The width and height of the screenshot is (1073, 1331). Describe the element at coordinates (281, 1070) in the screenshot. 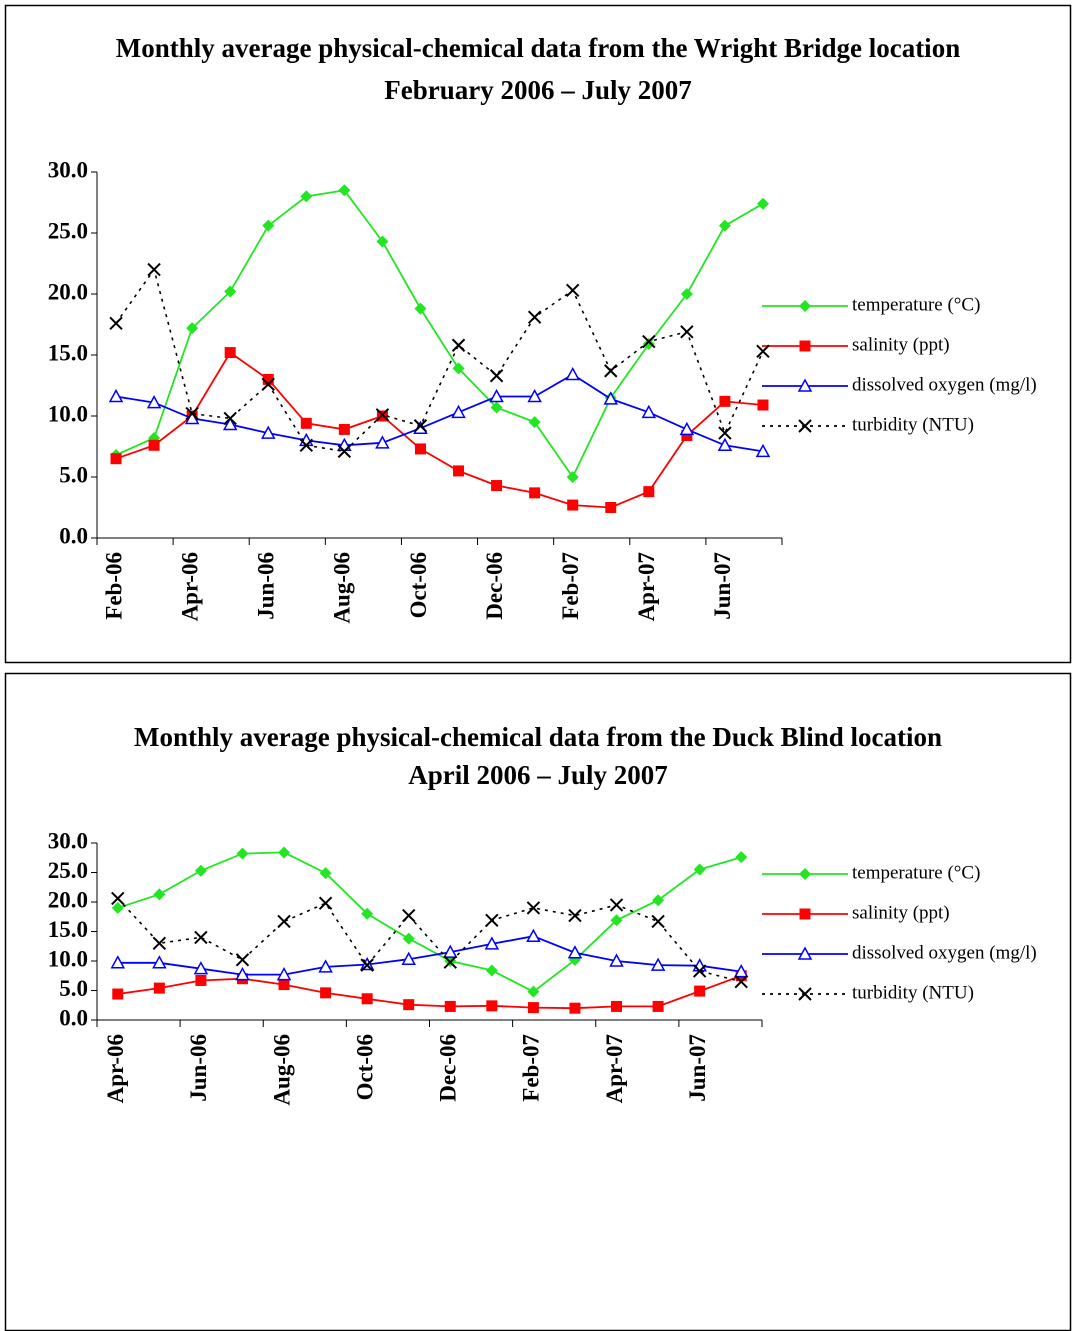

I see `x-tick-label: Aug-06` at that location.